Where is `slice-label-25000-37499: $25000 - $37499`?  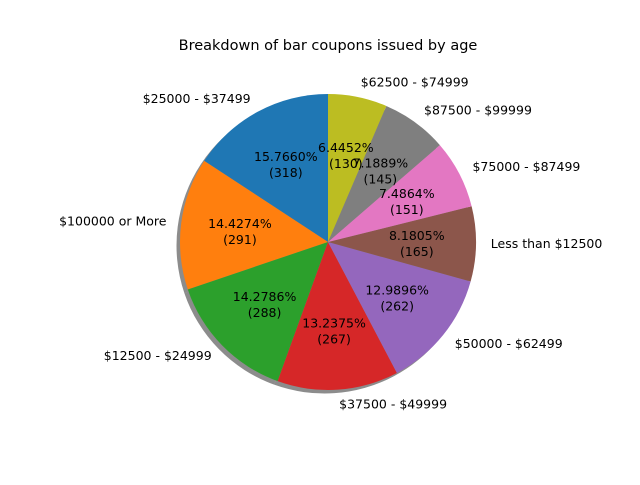
slice-label-25000-37499: $25000 - $37499 is located at coordinates (197, 98).